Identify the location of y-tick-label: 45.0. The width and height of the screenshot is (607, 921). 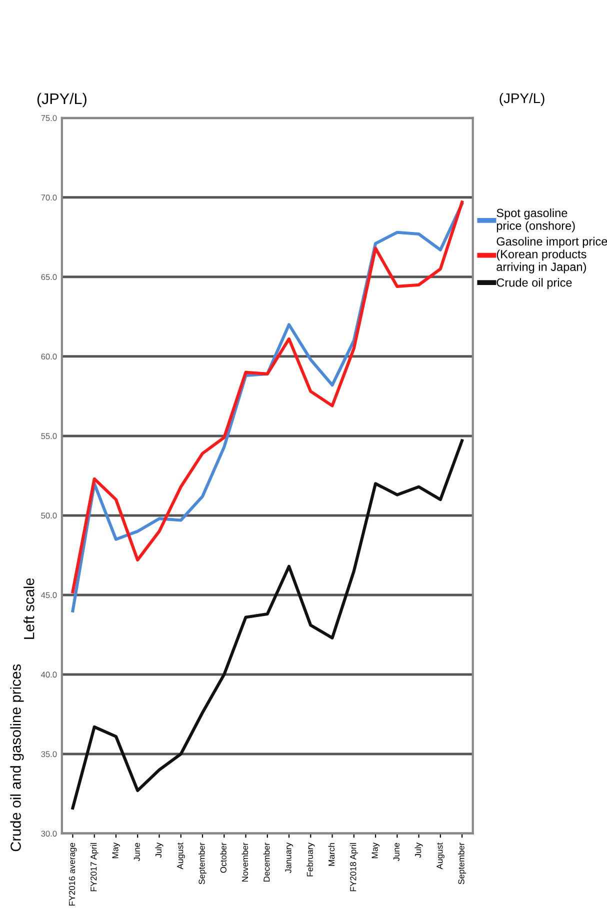
(49, 595).